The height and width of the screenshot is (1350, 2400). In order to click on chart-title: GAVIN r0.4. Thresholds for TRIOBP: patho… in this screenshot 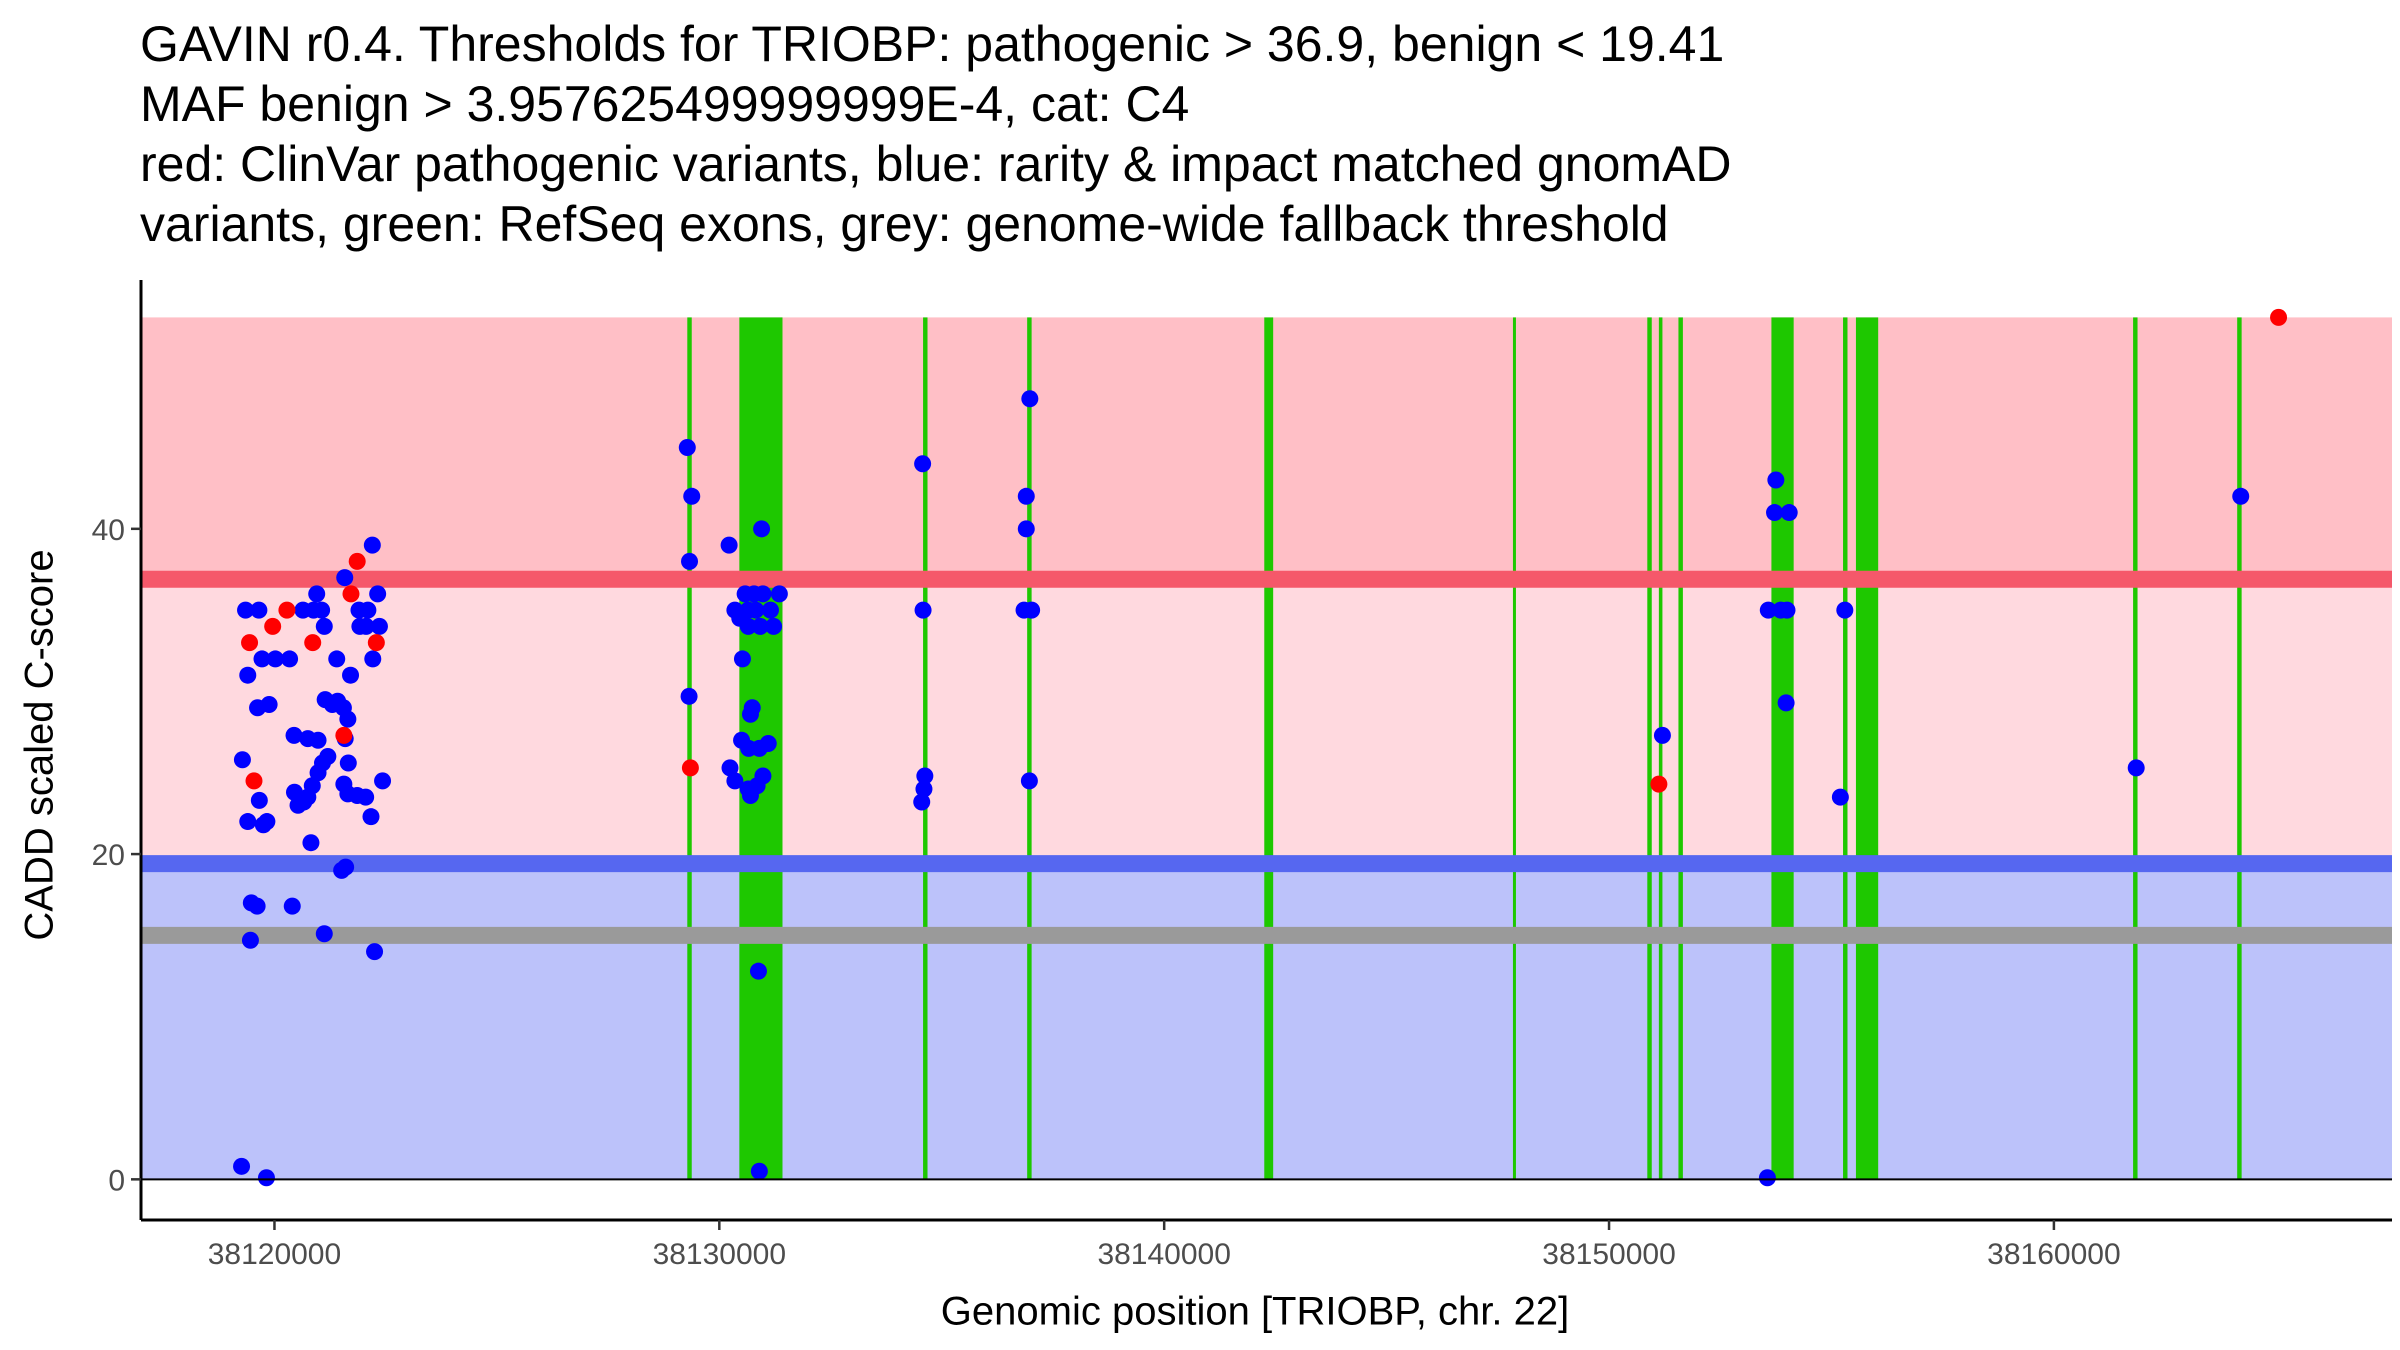, I will do `click(935, 134)`.